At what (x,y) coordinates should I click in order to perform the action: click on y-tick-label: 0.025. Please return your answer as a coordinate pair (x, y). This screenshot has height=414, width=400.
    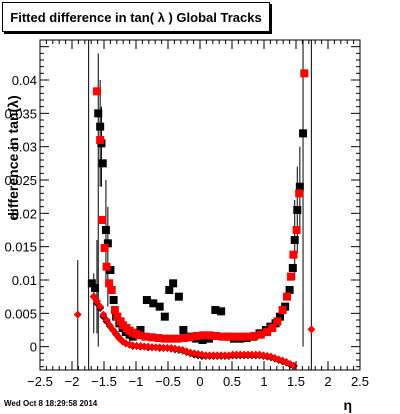
    Looking at the image, I should click on (20, 180).